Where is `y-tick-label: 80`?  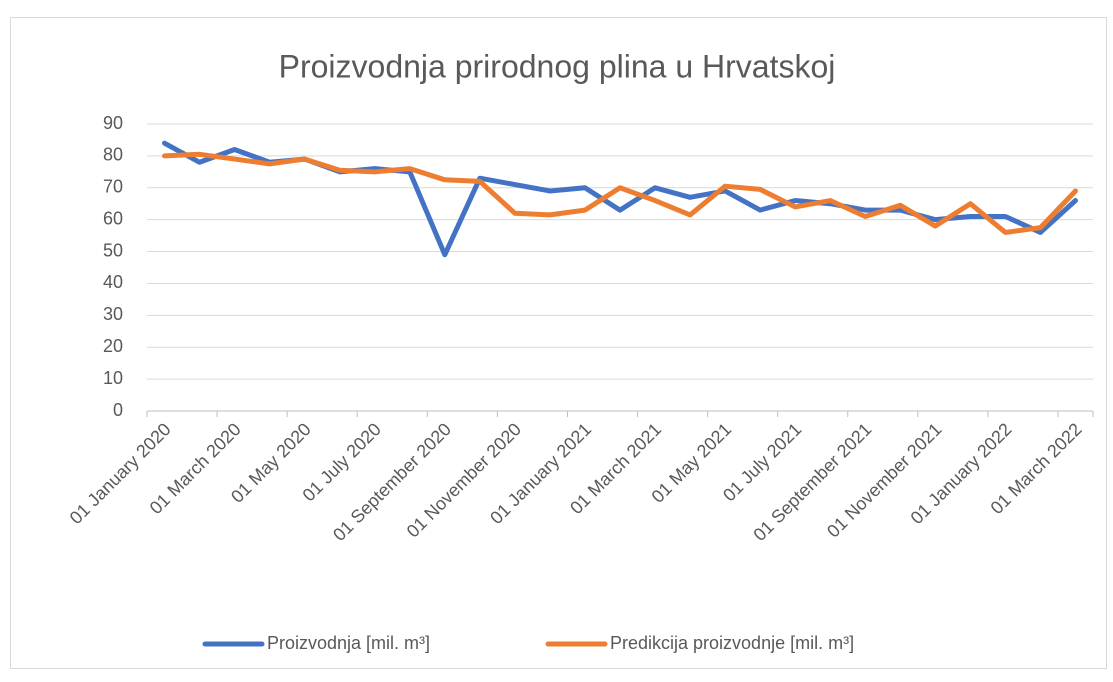 y-tick-label: 80 is located at coordinates (113, 155).